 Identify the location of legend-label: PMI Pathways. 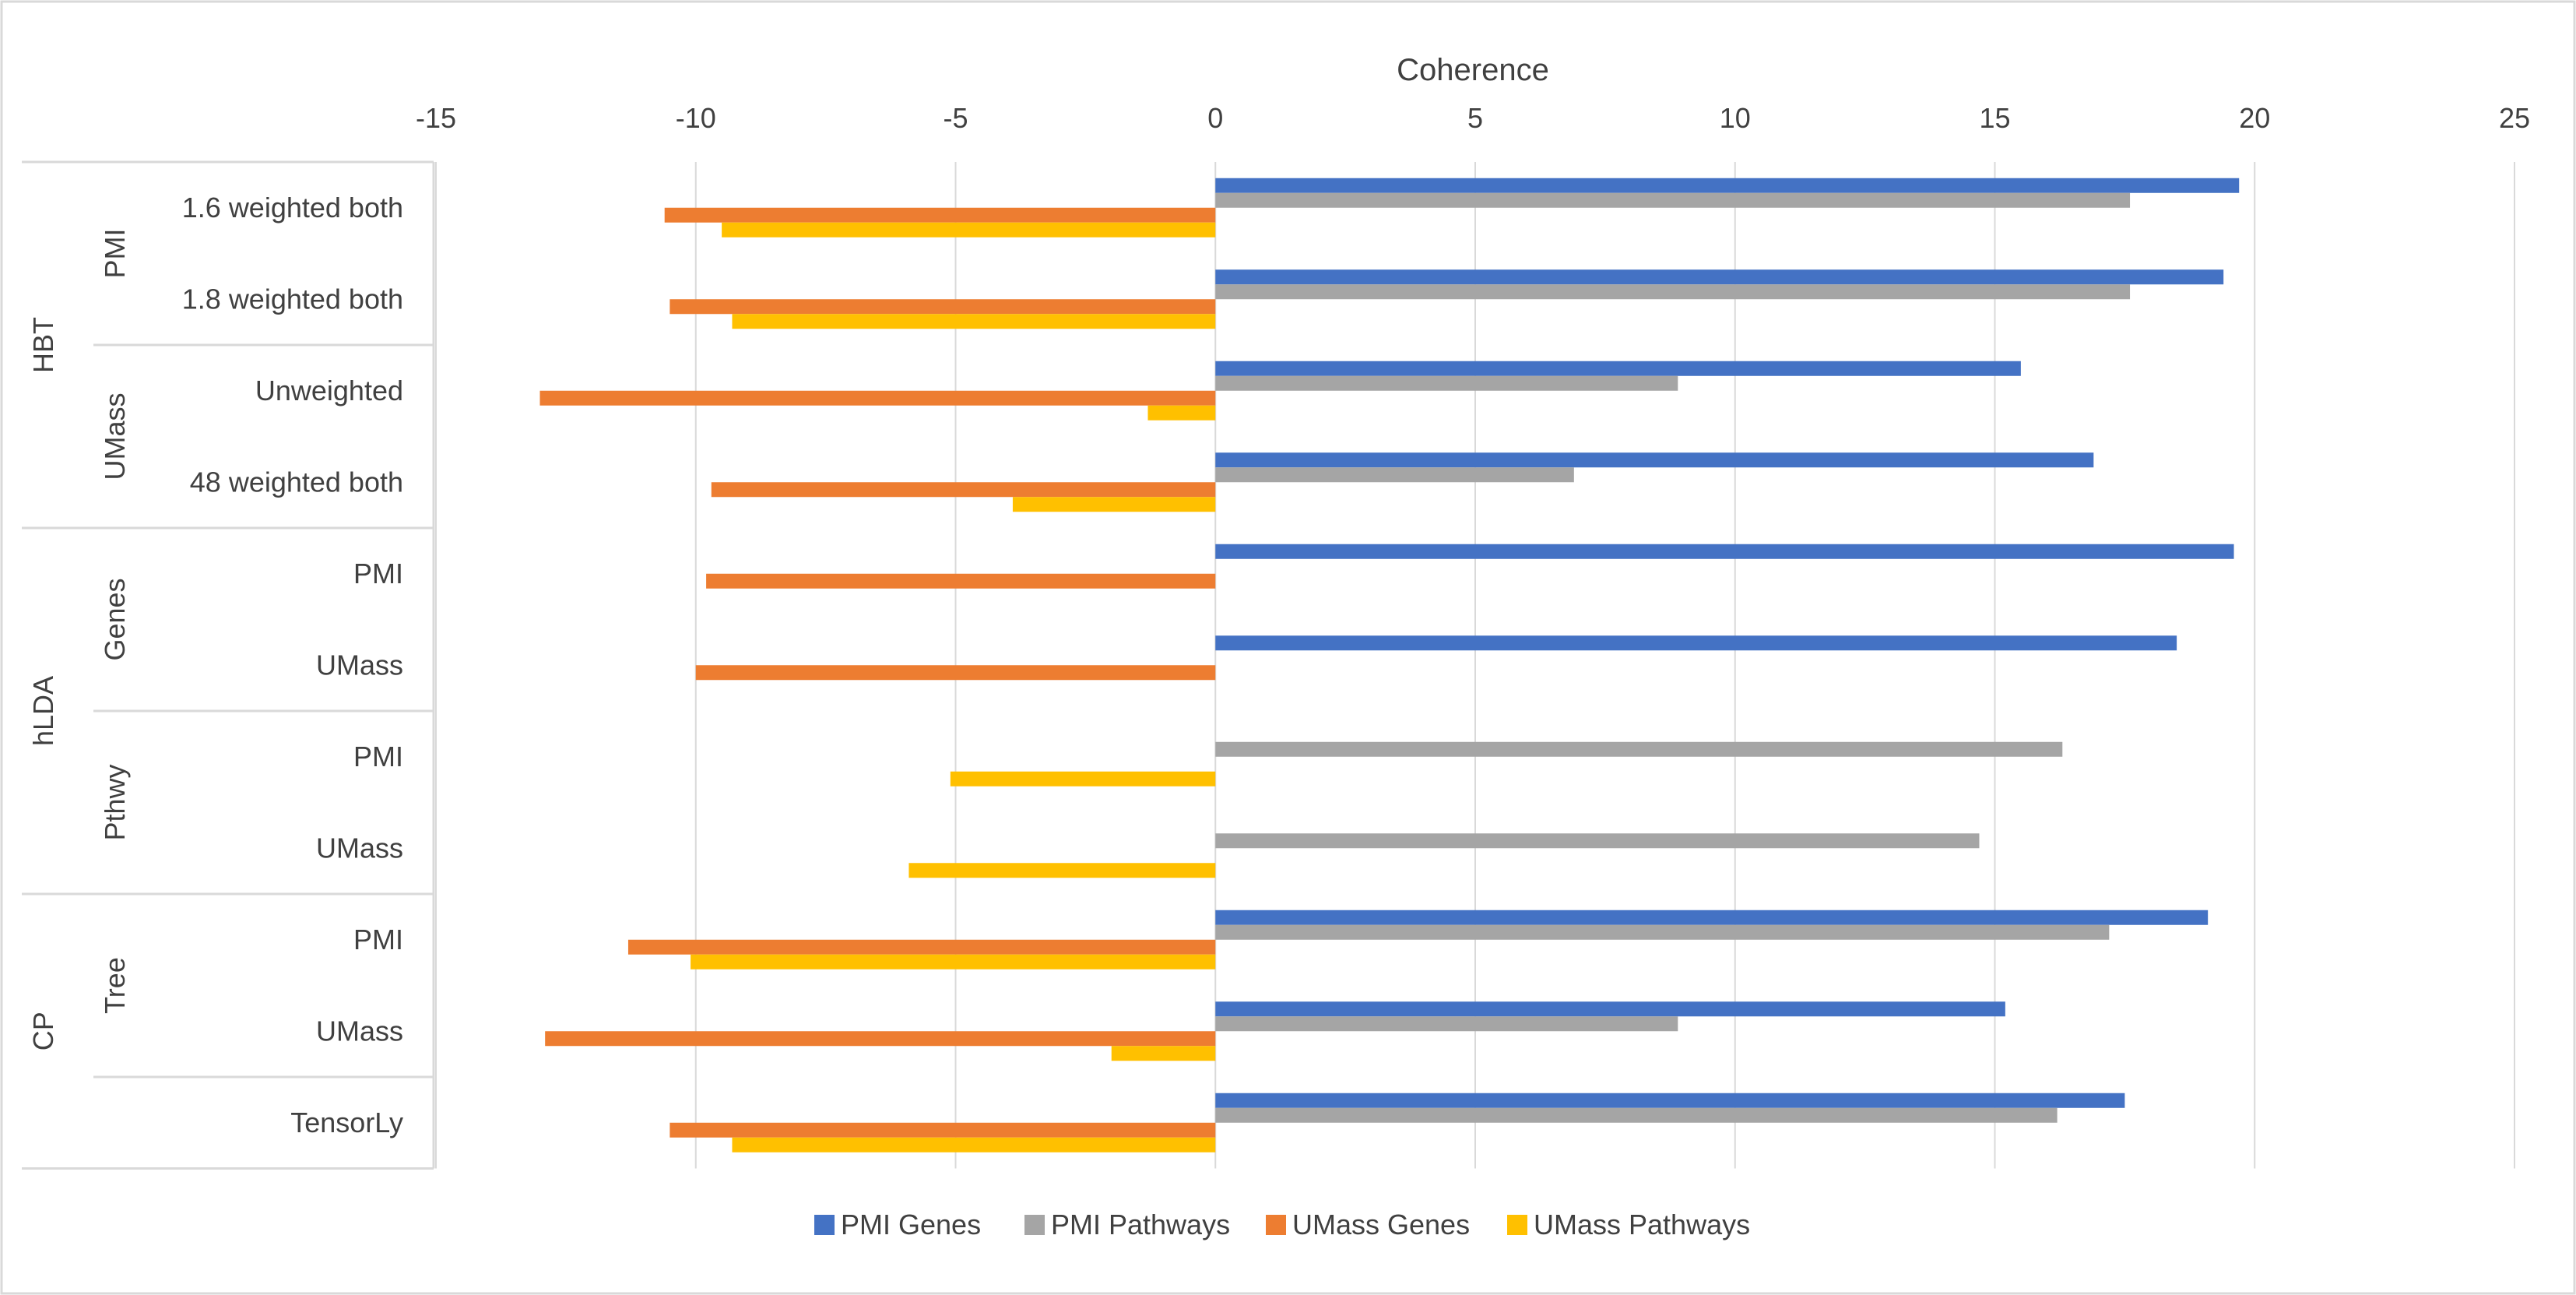
(1140, 1224).